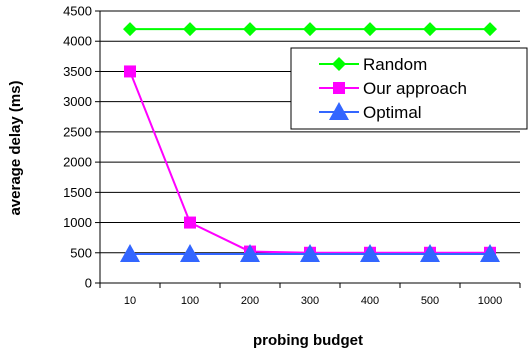 The height and width of the screenshot is (361, 530). I want to click on x-tick-label: 1000, so click(490, 301).